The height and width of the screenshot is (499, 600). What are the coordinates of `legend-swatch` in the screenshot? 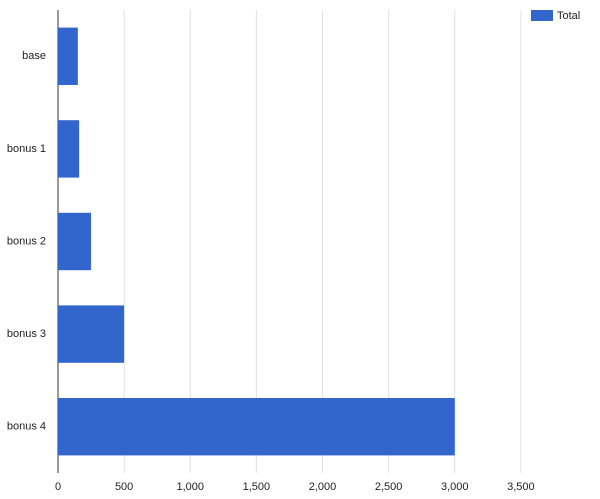 It's located at (542, 15).